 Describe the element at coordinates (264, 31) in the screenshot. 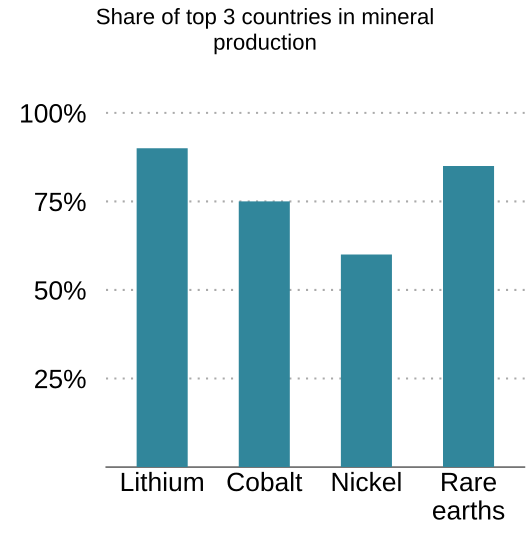

I see `chart-title: Share of top 3 countries in mineral production` at that location.